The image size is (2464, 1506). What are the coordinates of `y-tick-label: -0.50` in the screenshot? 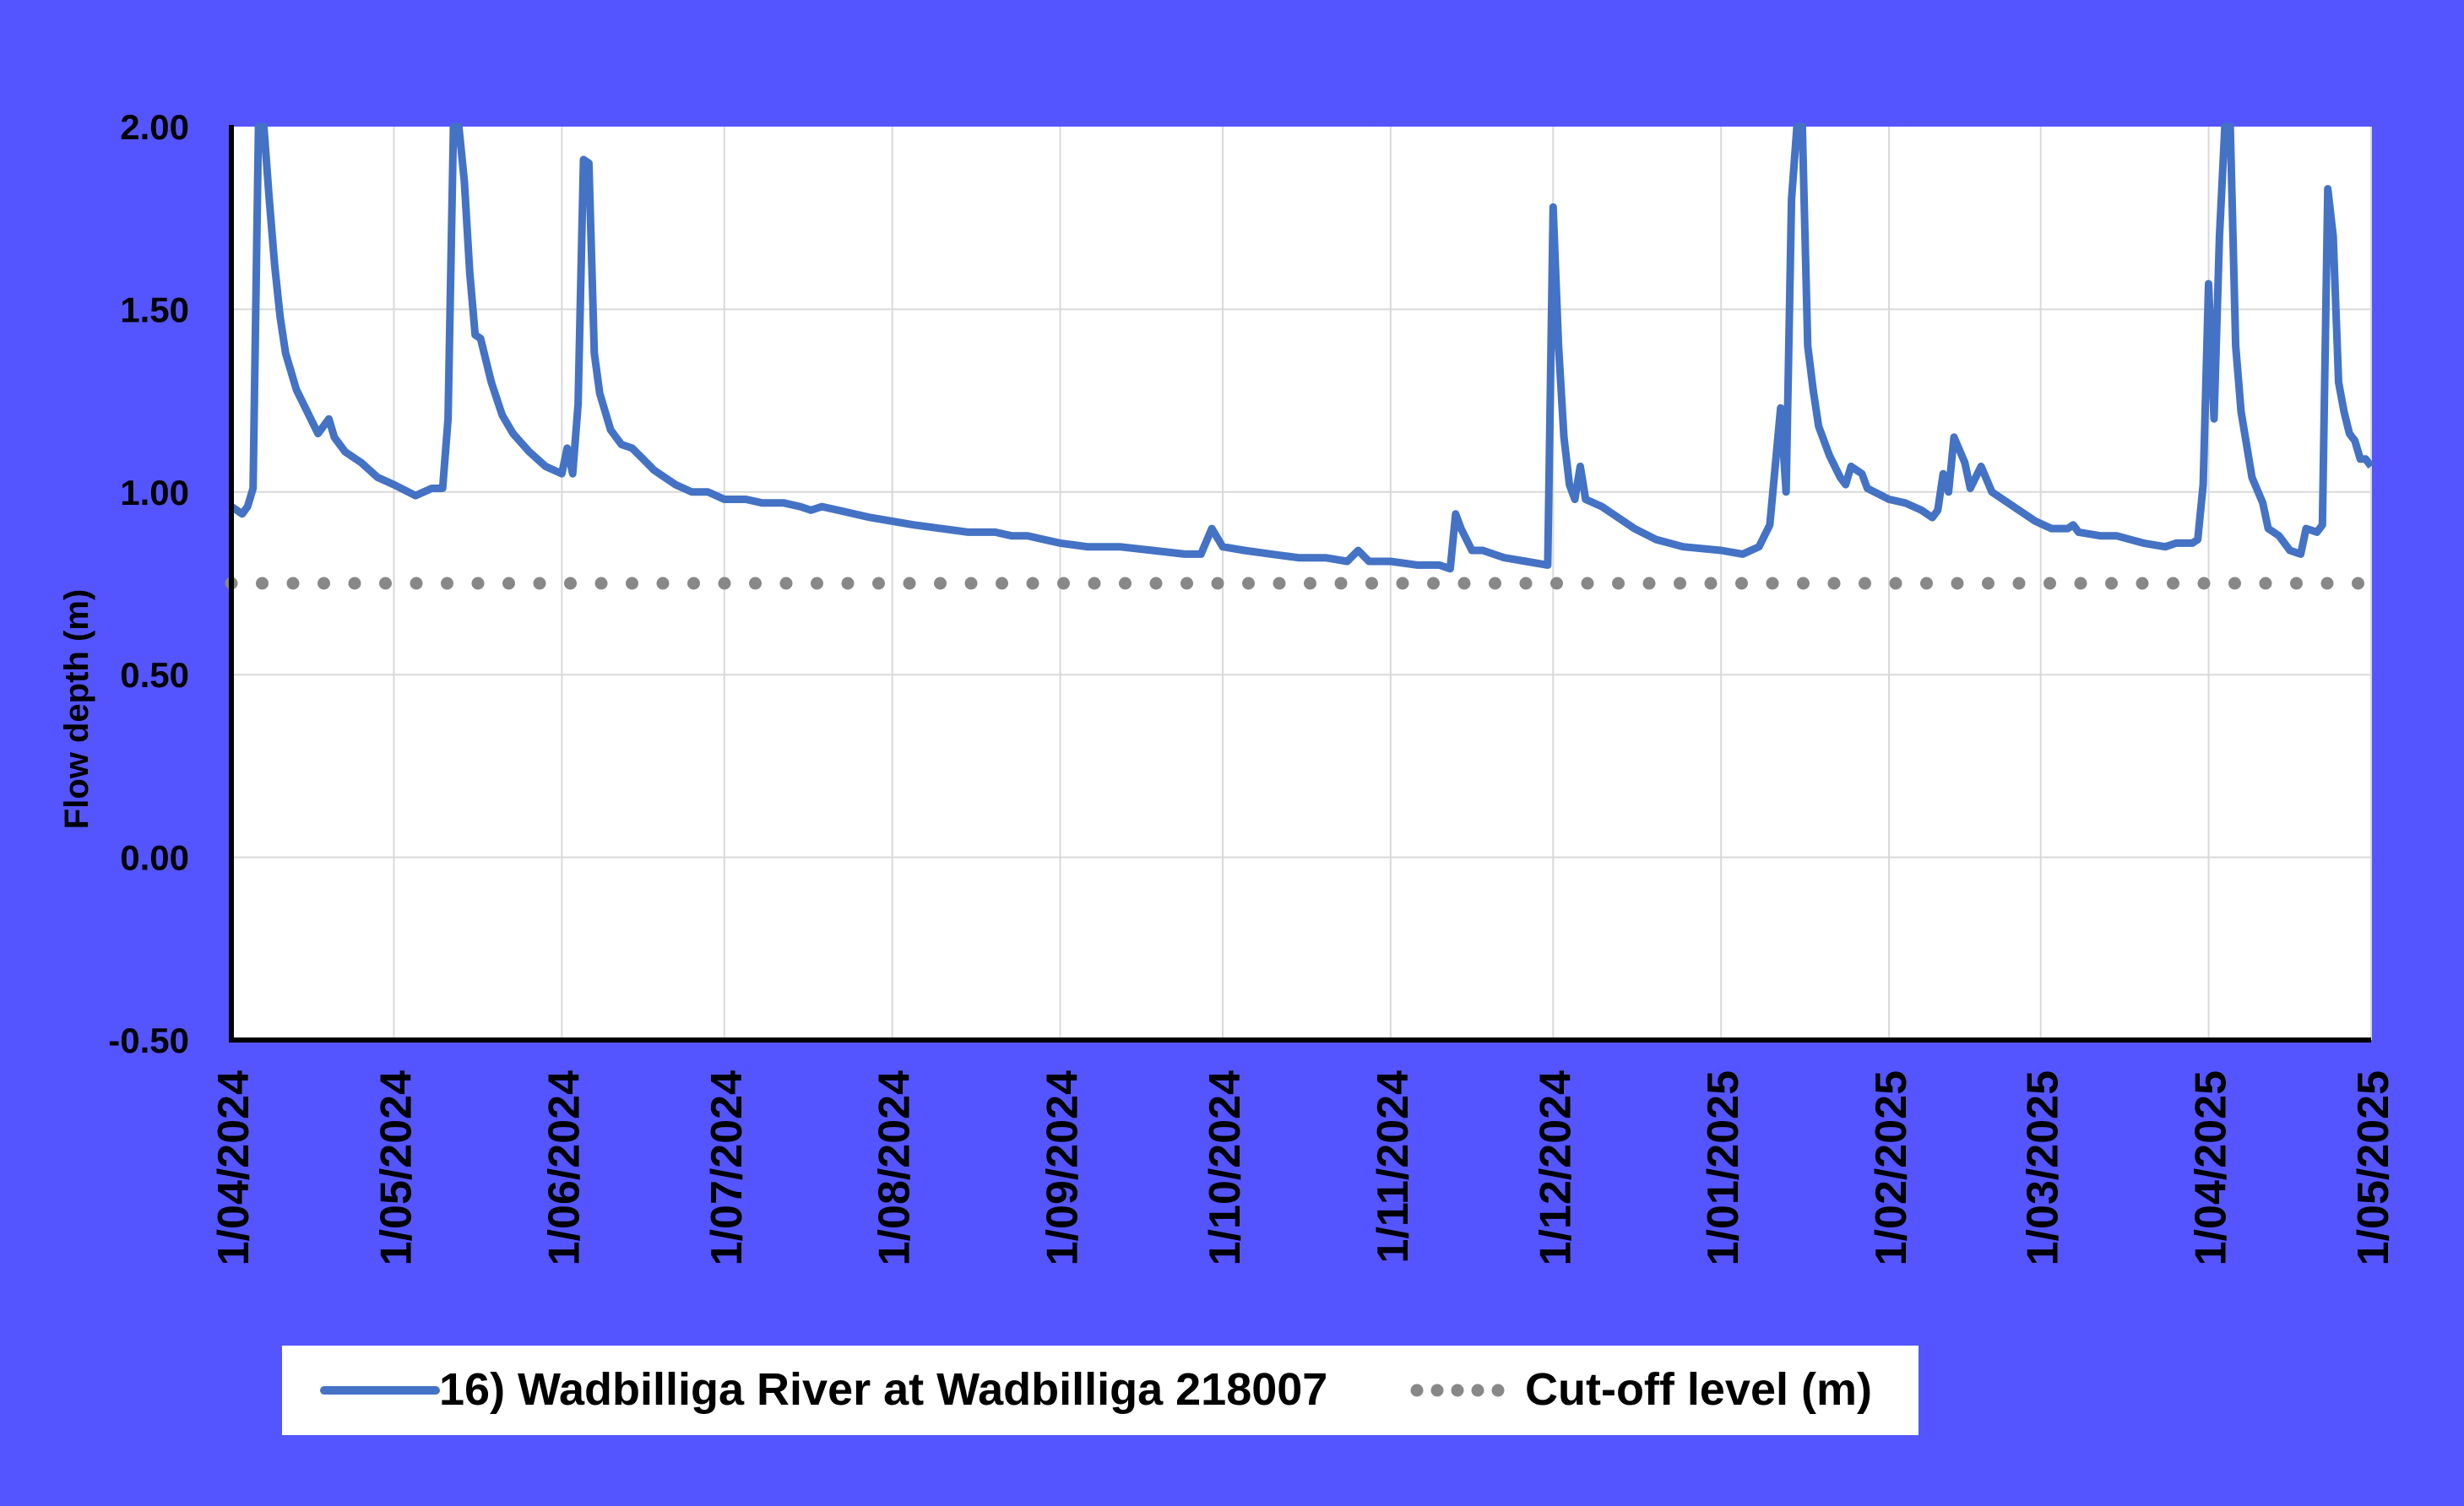 It's located at (148, 1041).